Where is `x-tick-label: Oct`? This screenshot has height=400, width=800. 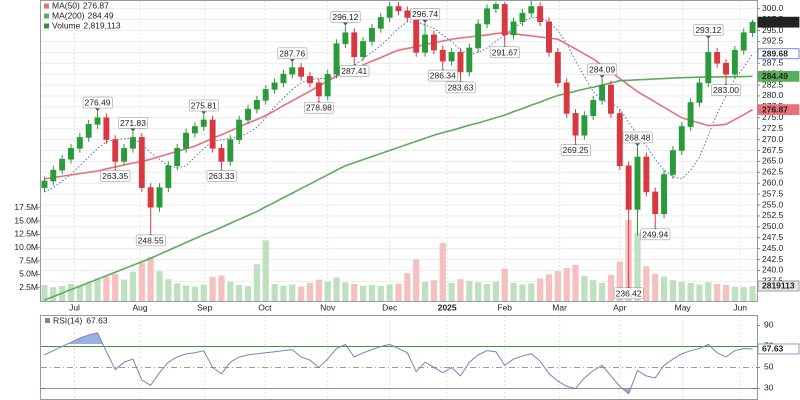
x-tick-label: Oct is located at coordinates (265, 307).